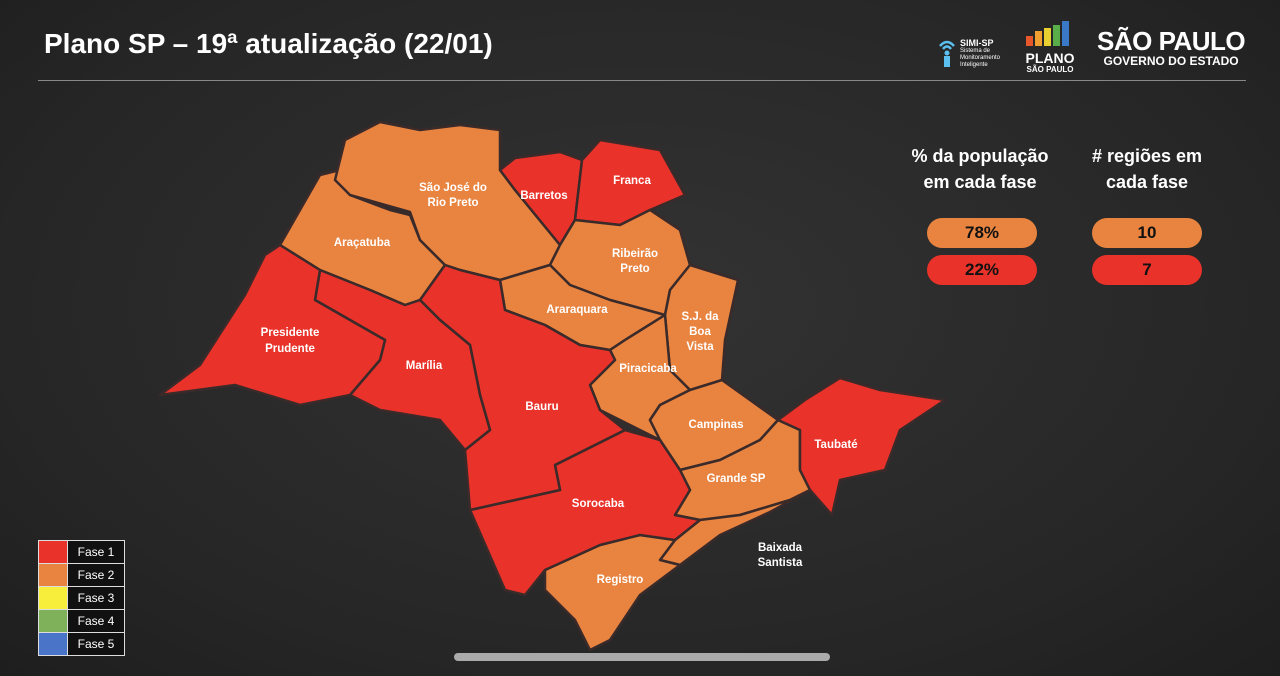  What do you see at coordinates (947, 53) in the screenshot?
I see `wifi-person-icon` at bounding box center [947, 53].